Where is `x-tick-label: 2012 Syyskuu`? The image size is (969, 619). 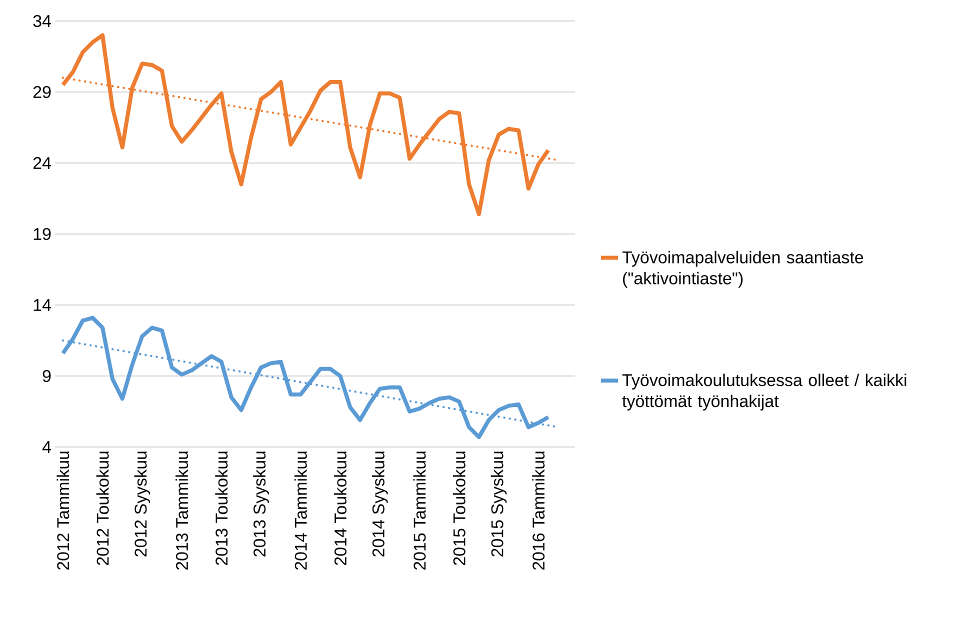 x-tick-label: 2012 Syyskuu is located at coordinates (142, 504).